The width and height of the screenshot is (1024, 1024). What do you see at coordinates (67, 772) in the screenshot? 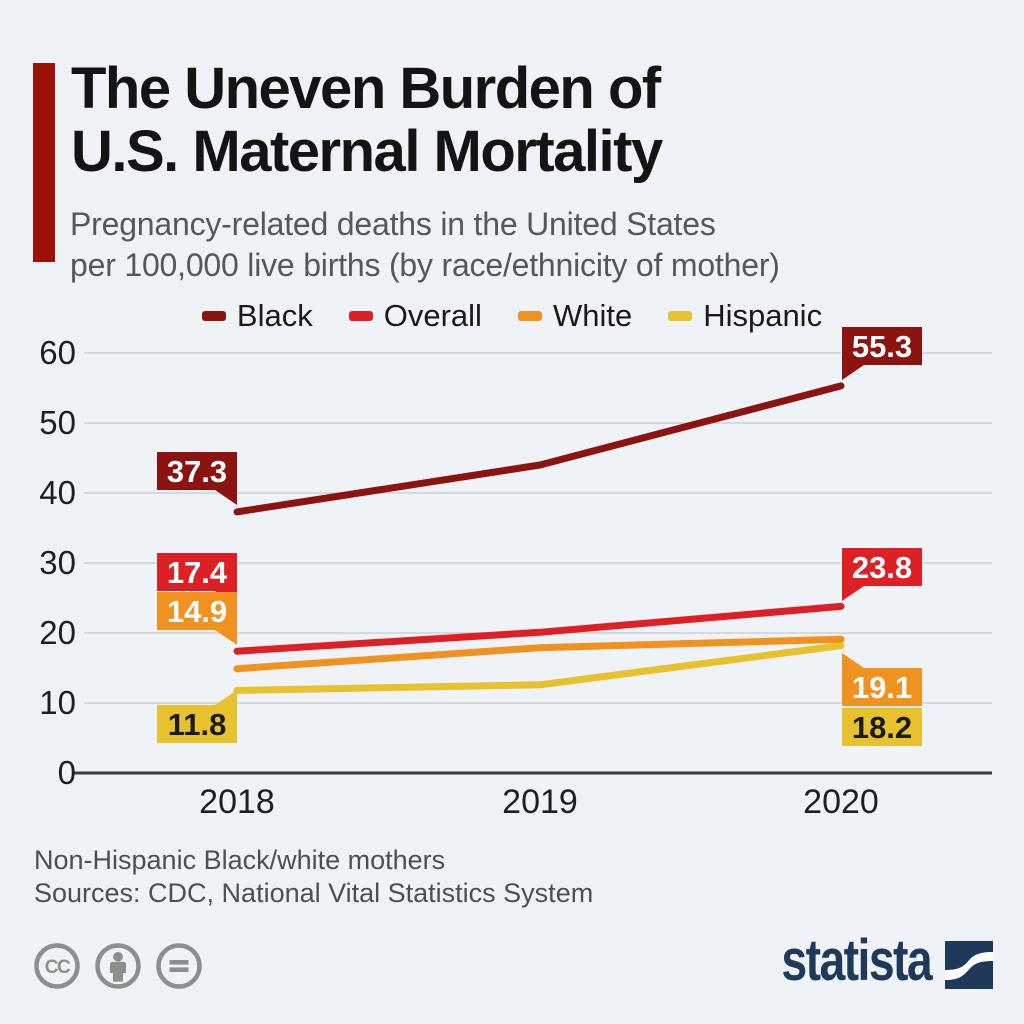
I see `y-tick-label: 0` at bounding box center [67, 772].